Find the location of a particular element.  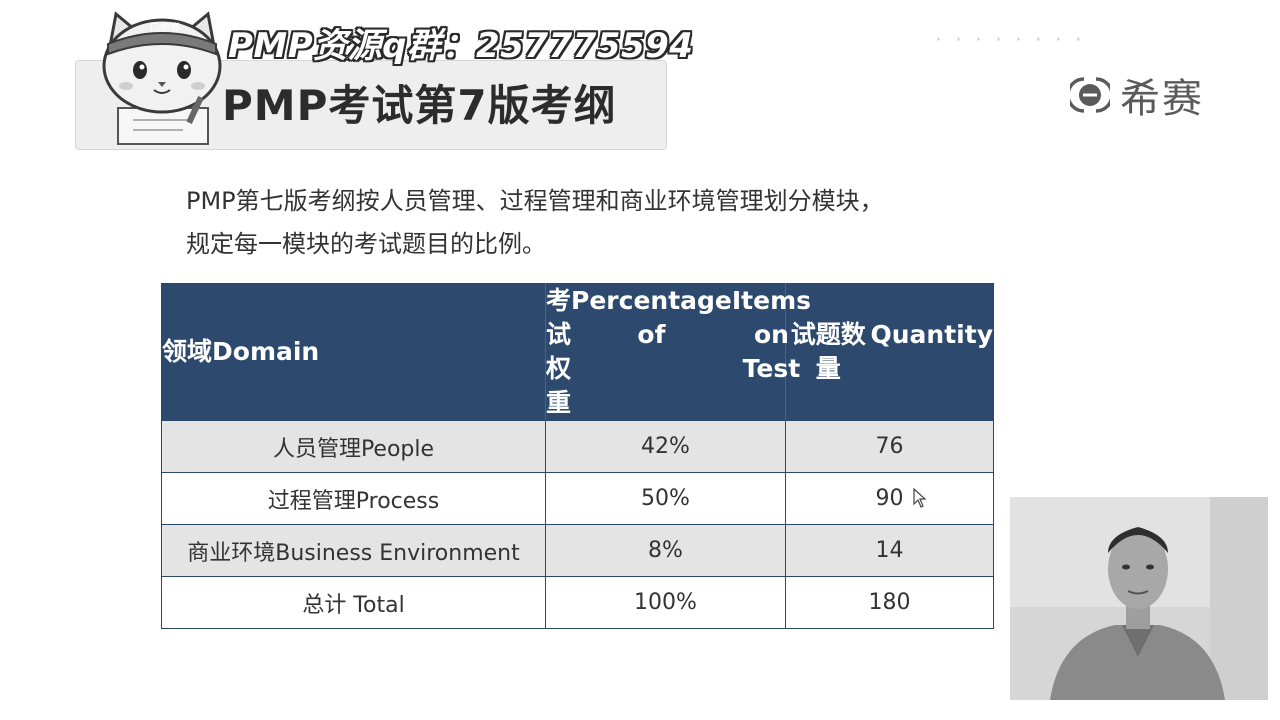

table-row: 商业环境Business Environment 8% 14 is located at coordinates (577, 550).